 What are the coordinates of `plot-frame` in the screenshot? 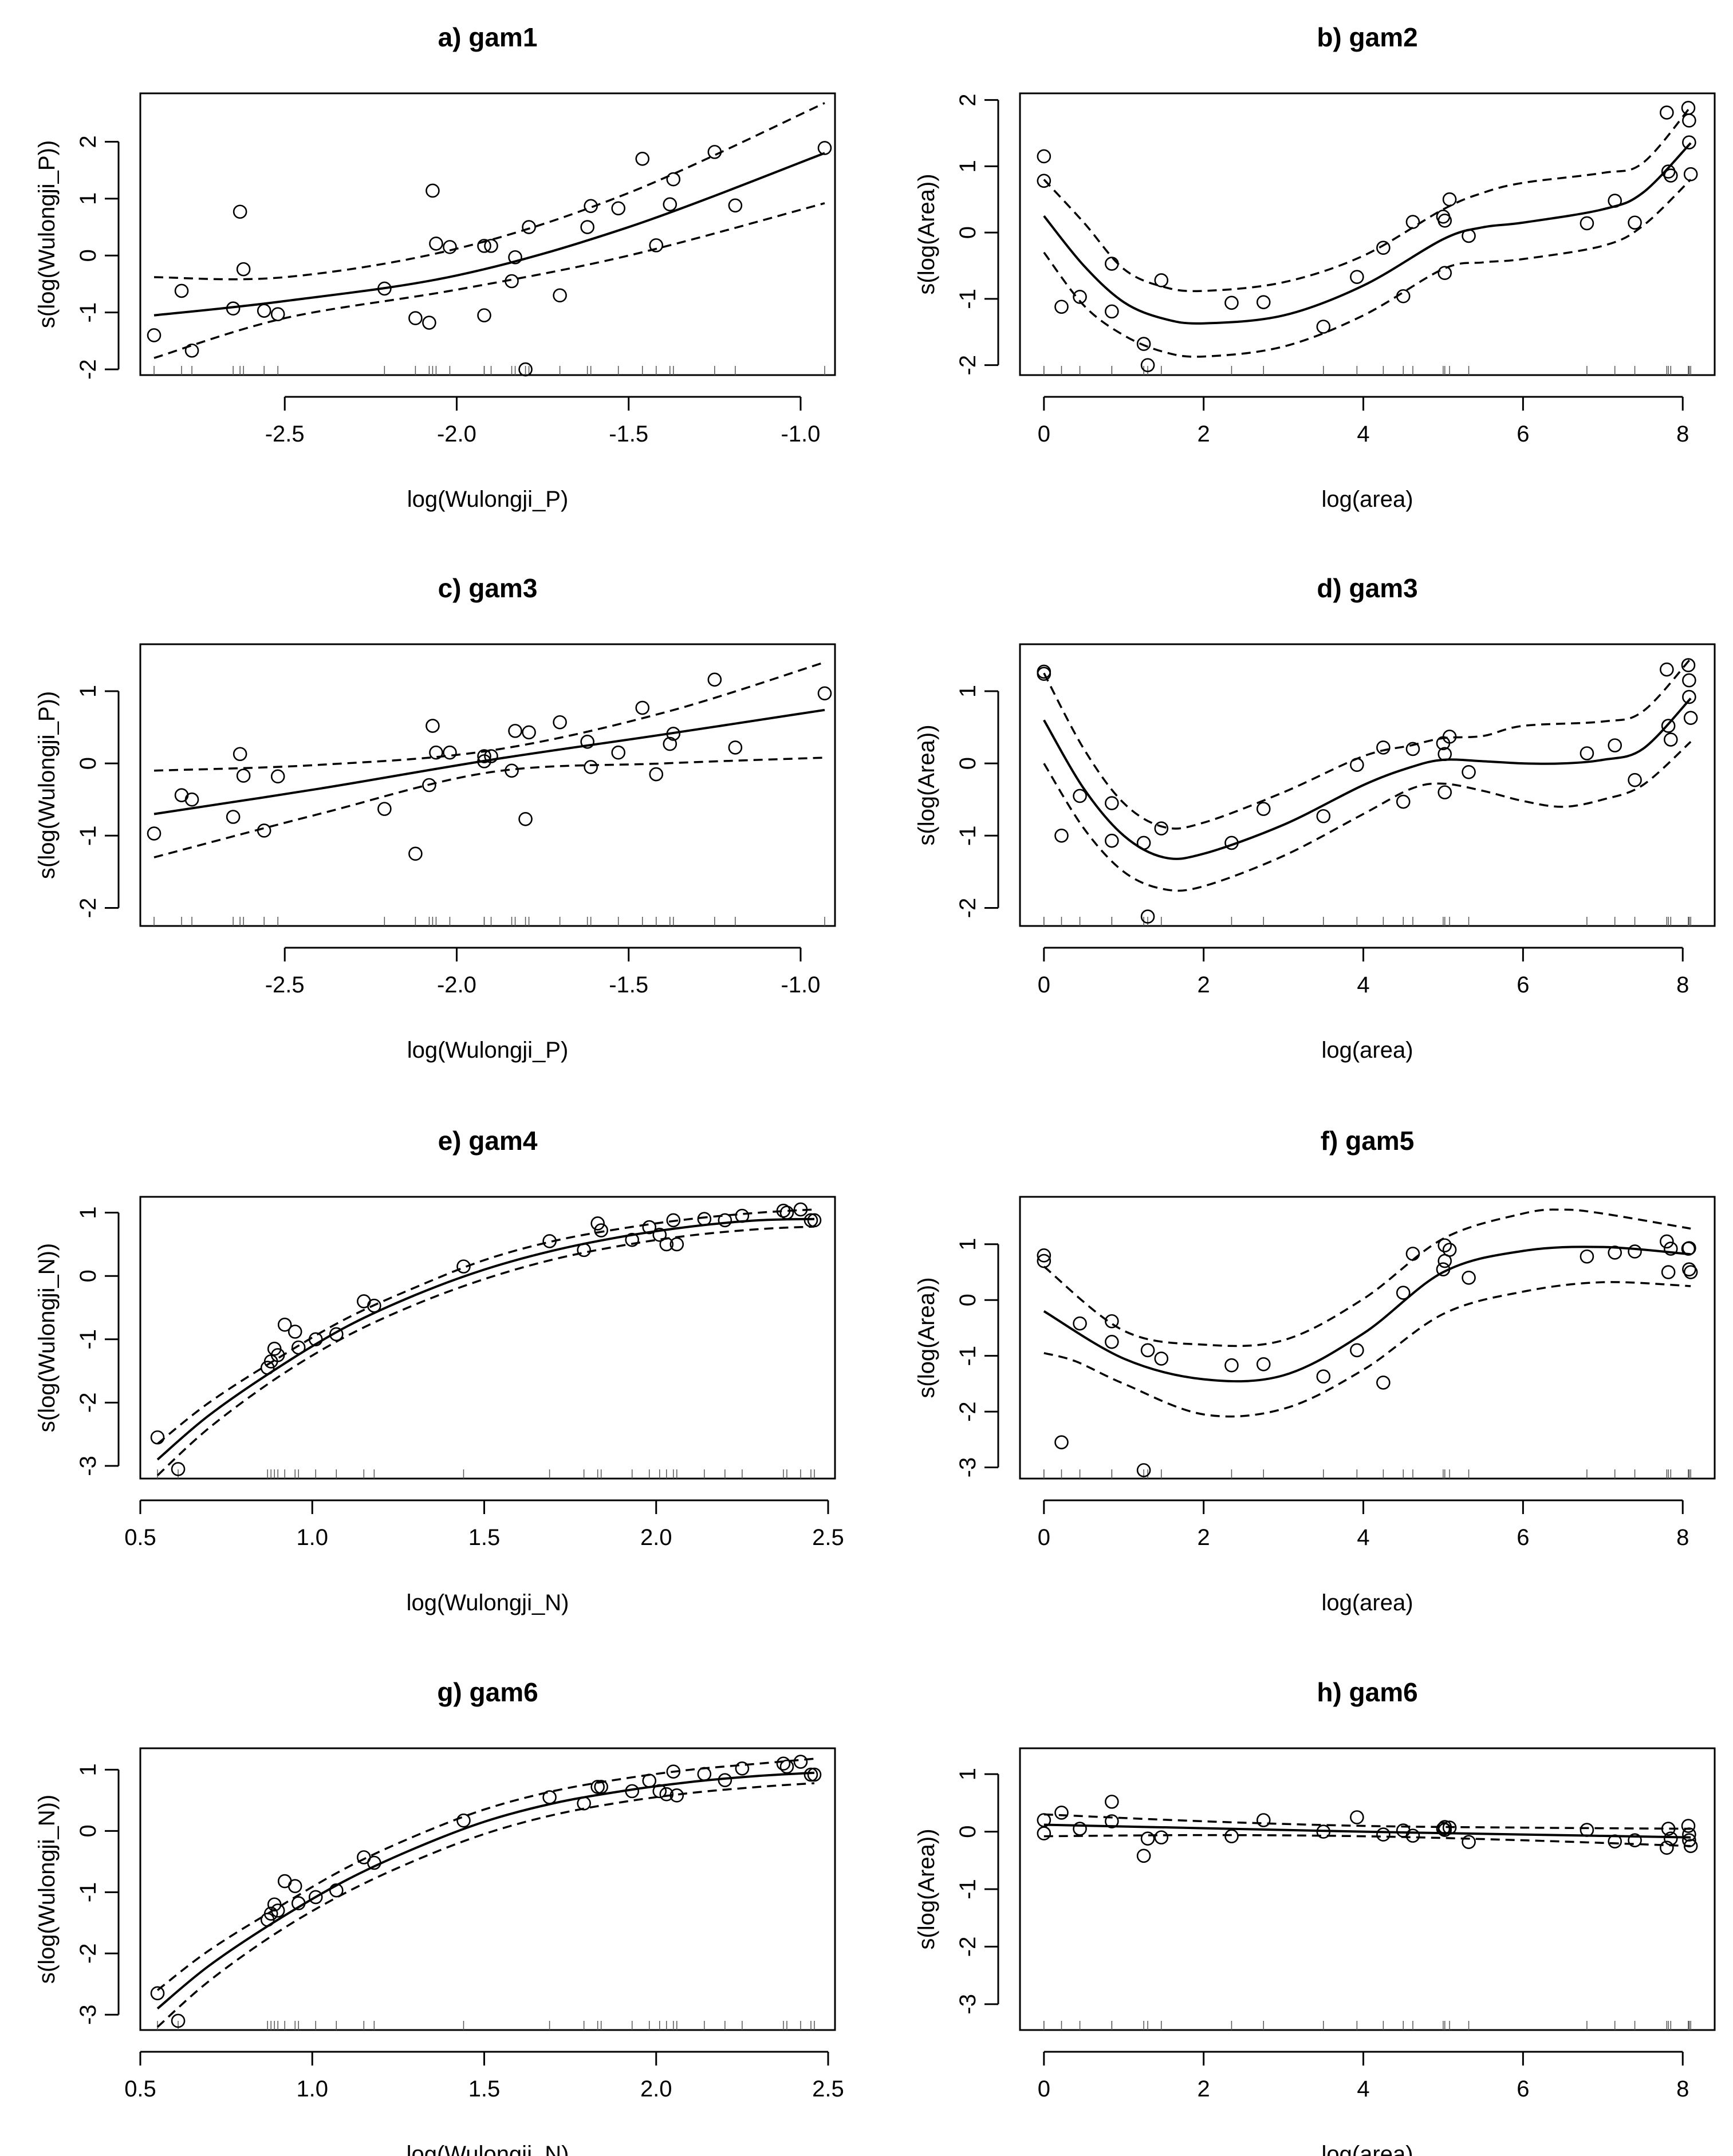 It's located at (1368, 234).